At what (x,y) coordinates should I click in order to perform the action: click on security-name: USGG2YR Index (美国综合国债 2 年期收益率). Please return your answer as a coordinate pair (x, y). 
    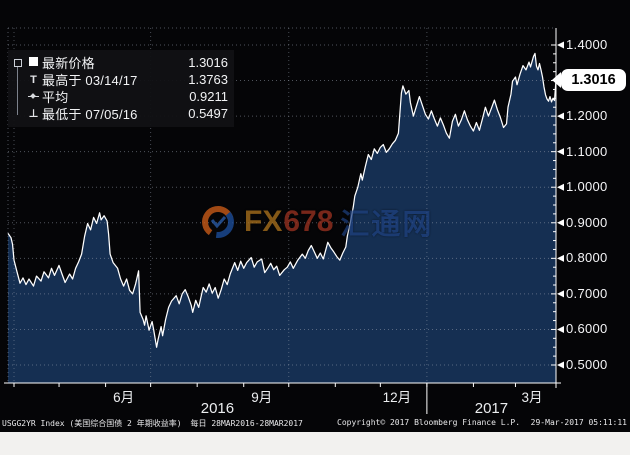
    Looking at the image, I should click on (92, 423).